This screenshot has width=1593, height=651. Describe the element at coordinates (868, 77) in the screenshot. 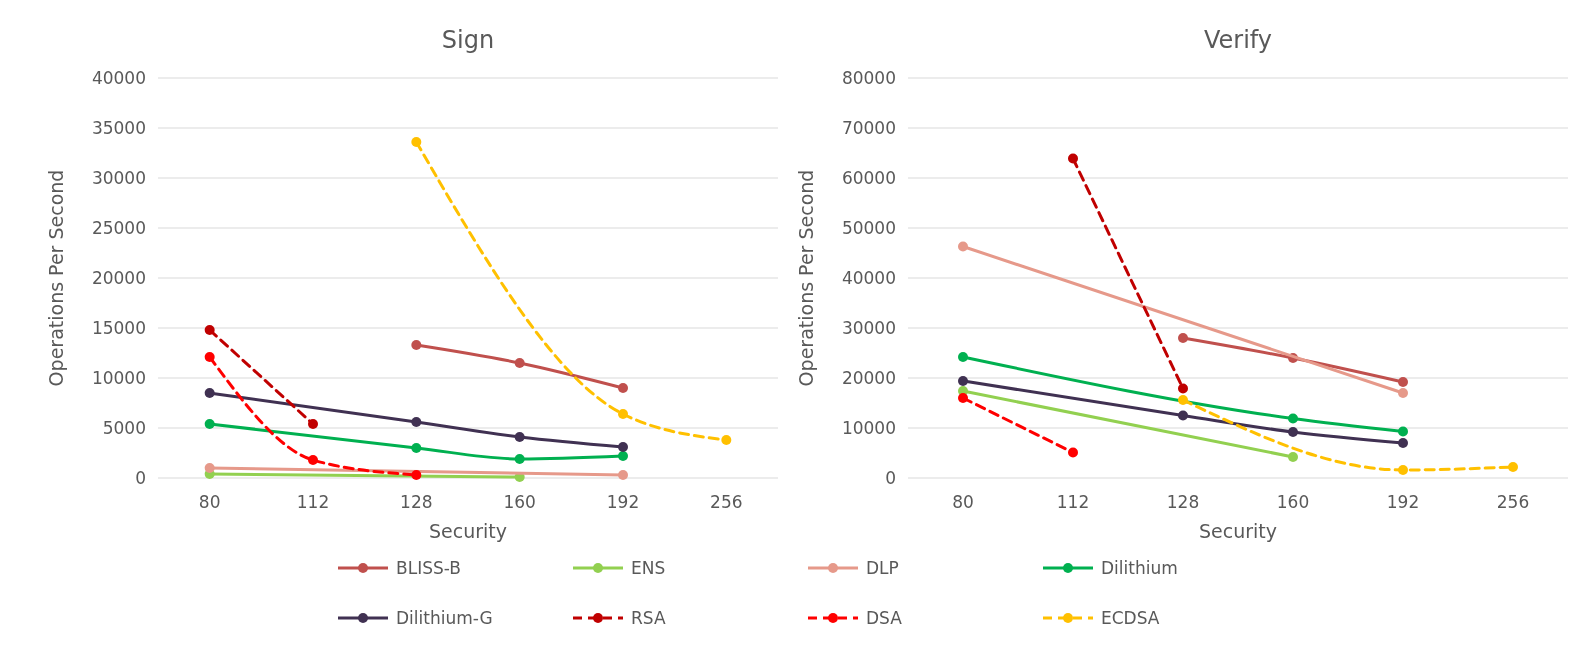

I see `y-tick-label: 80000` at that location.